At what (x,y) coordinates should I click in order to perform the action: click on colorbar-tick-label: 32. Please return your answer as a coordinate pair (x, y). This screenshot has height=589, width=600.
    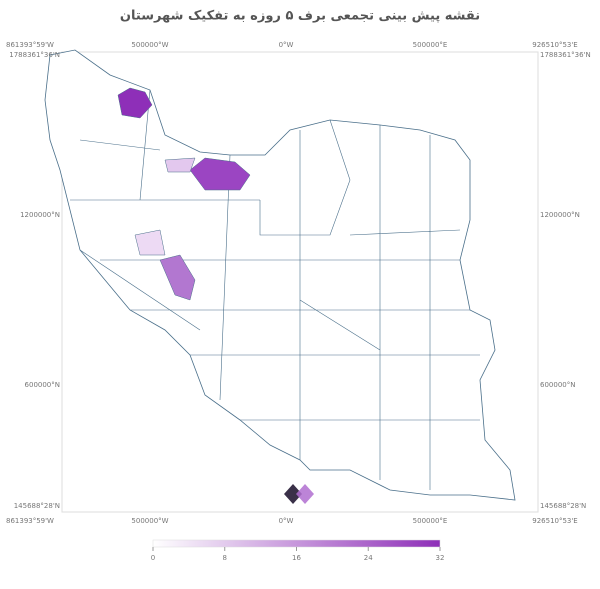
    Looking at the image, I should click on (440, 558).